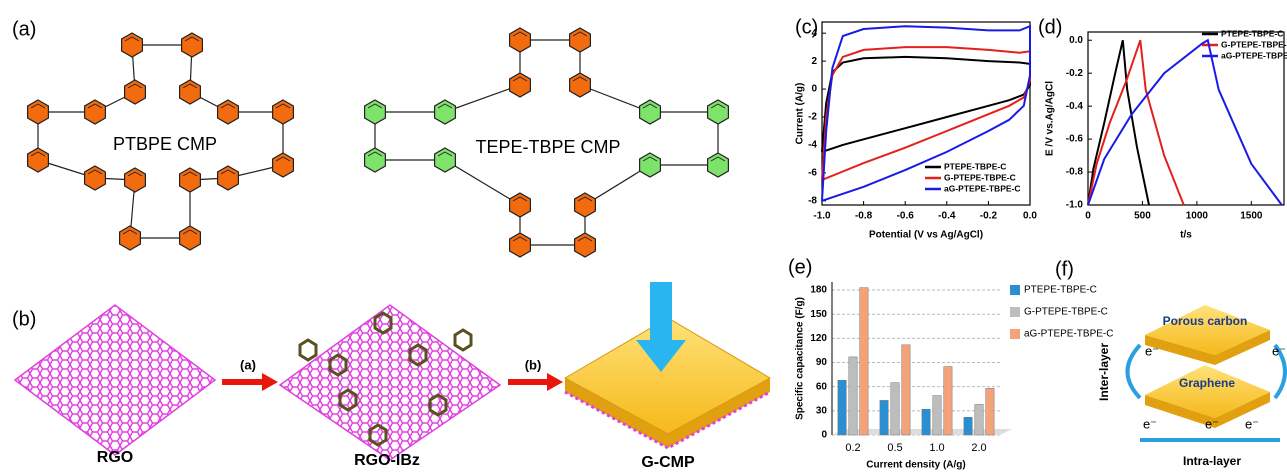 This screenshot has width=1287, height=473. Describe the element at coordinates (1075, 73) in the screenshot. I see `y-tick-label: -0.2` at that location.